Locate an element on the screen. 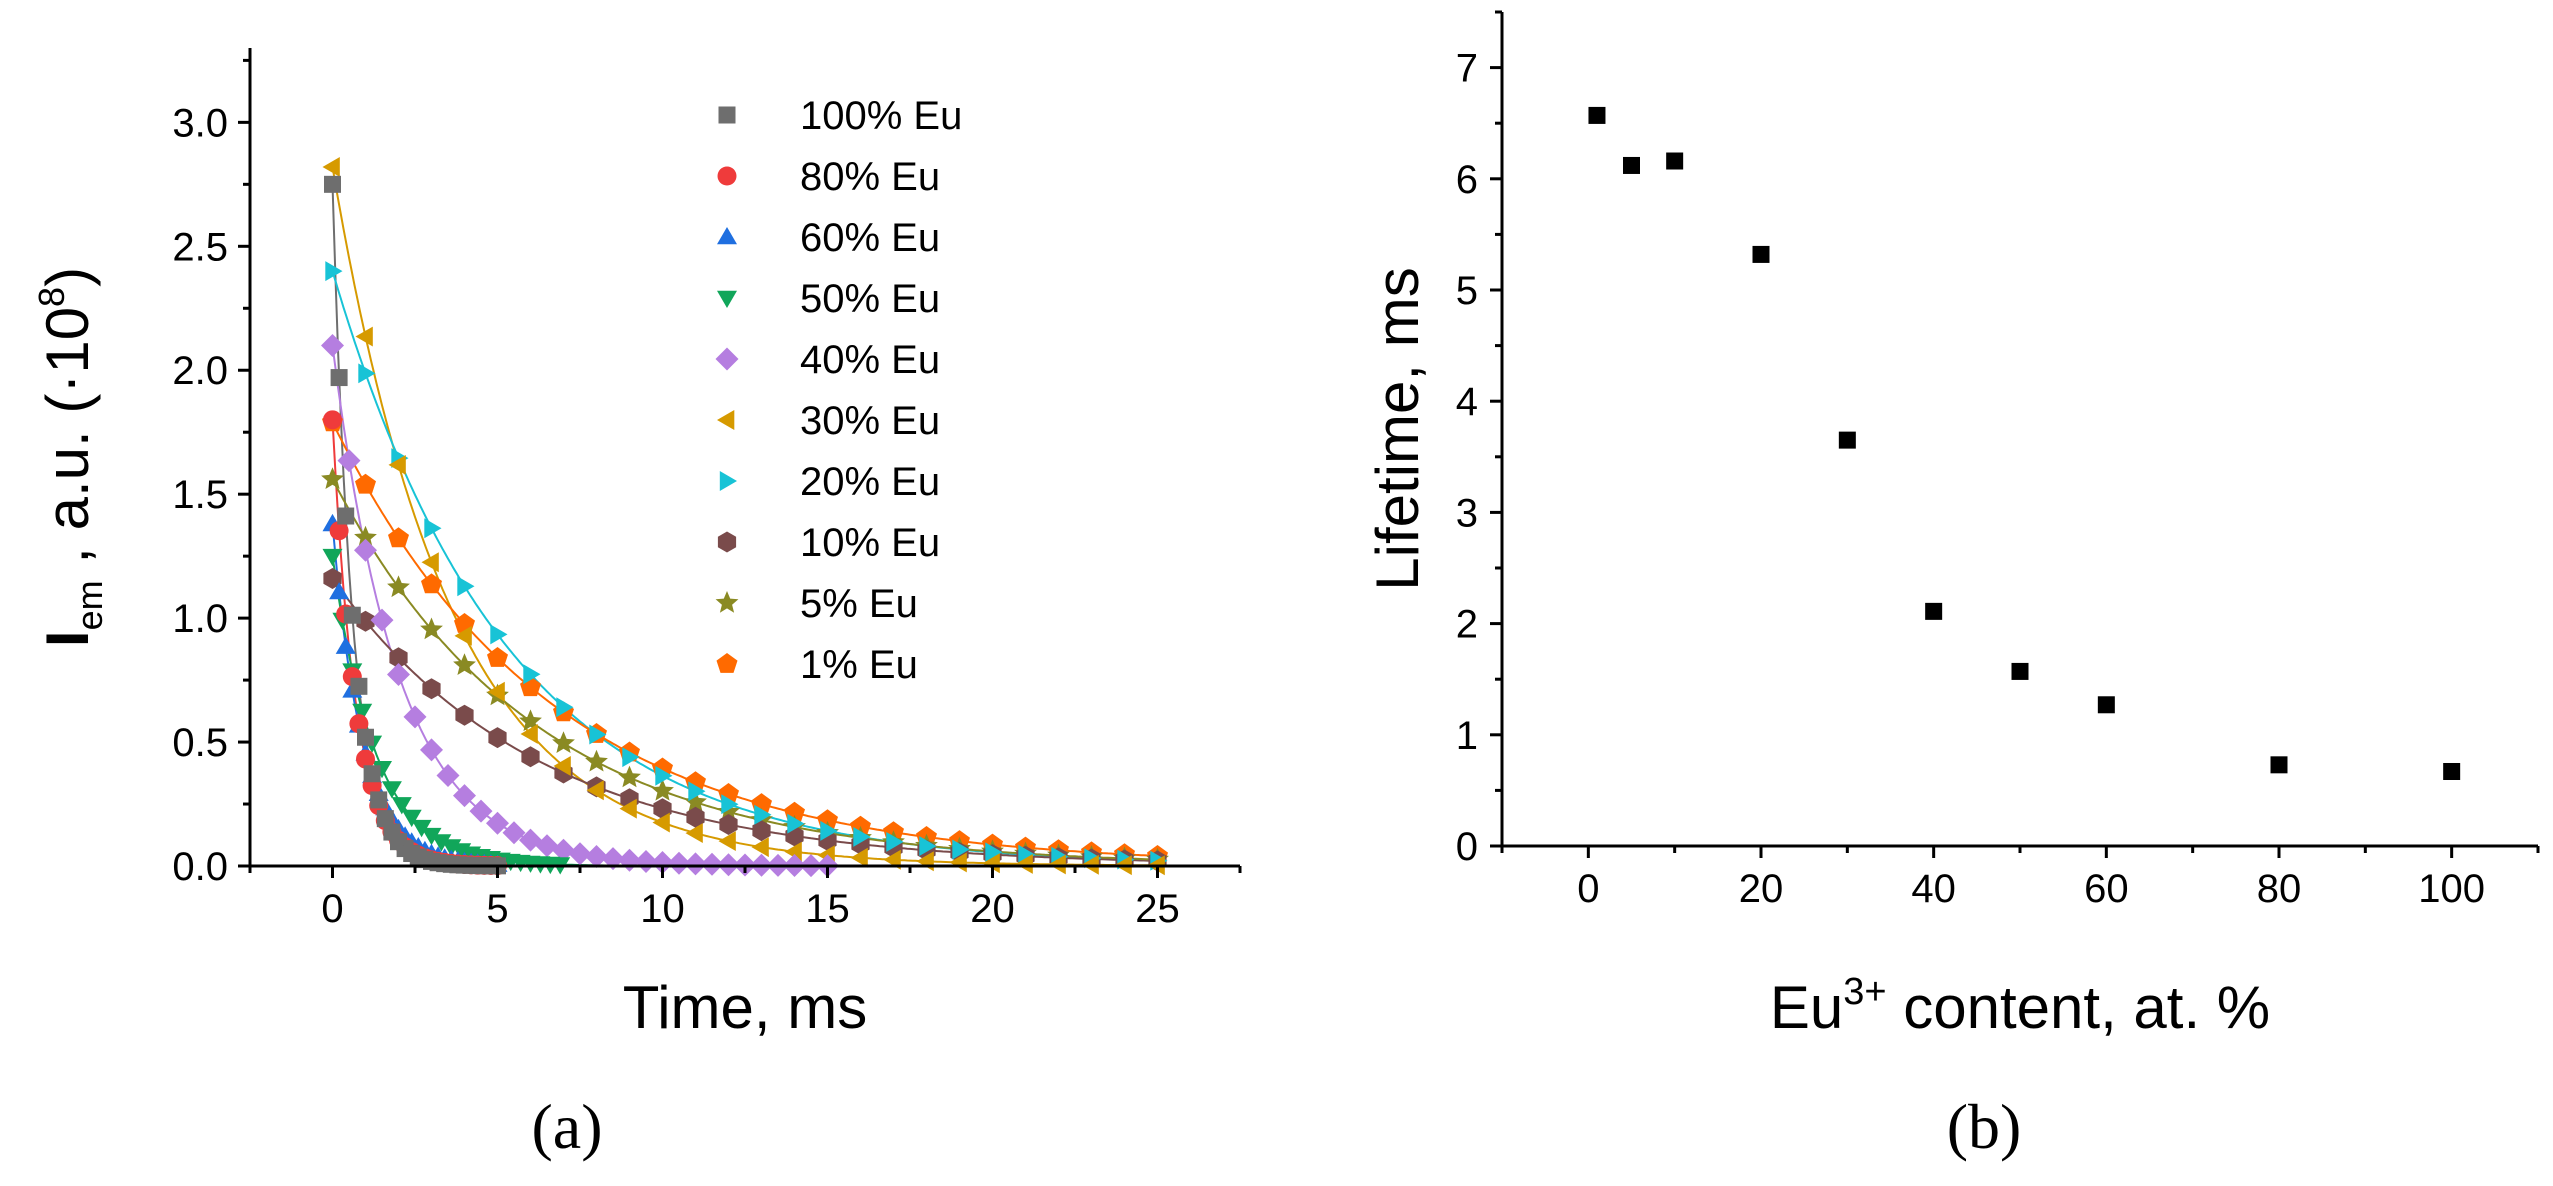 The width and height of the screenshot is (2553, 1186). x-tick-label: 10 is located at coordinates (662, 909).